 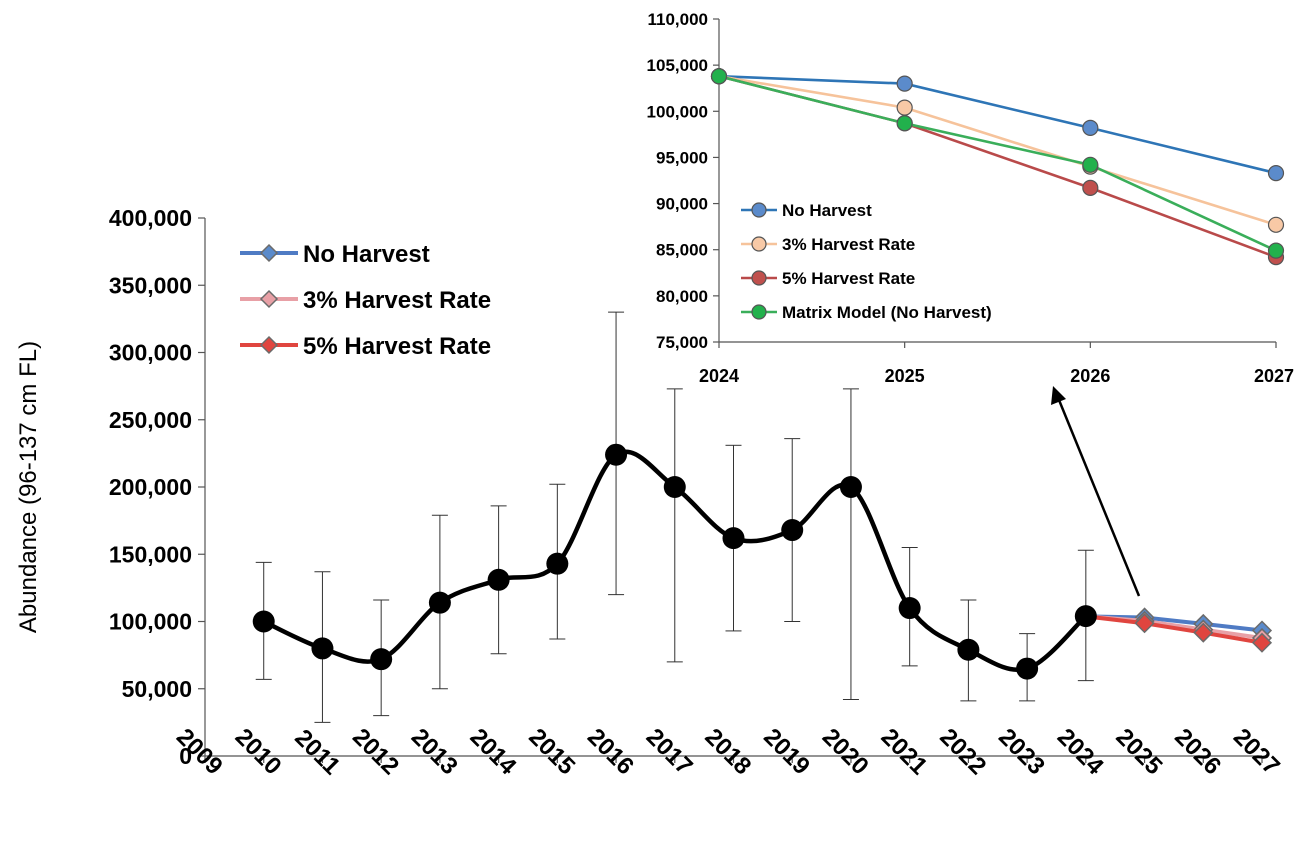 I want to click on x-tick-label: 2020, so click(x=845, y=751).